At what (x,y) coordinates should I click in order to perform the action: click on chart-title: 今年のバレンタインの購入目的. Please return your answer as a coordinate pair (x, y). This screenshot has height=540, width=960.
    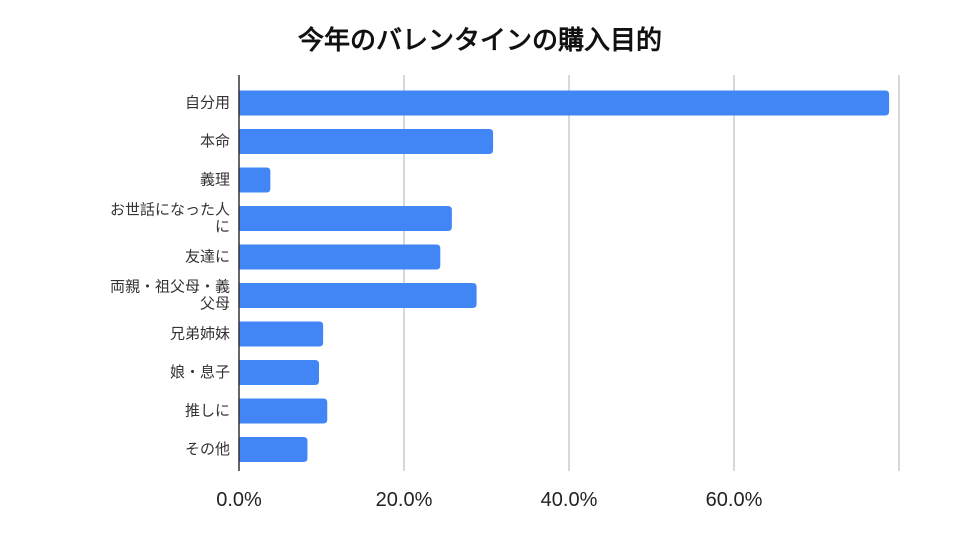
    Looking at the image, I should click on (479, 41).